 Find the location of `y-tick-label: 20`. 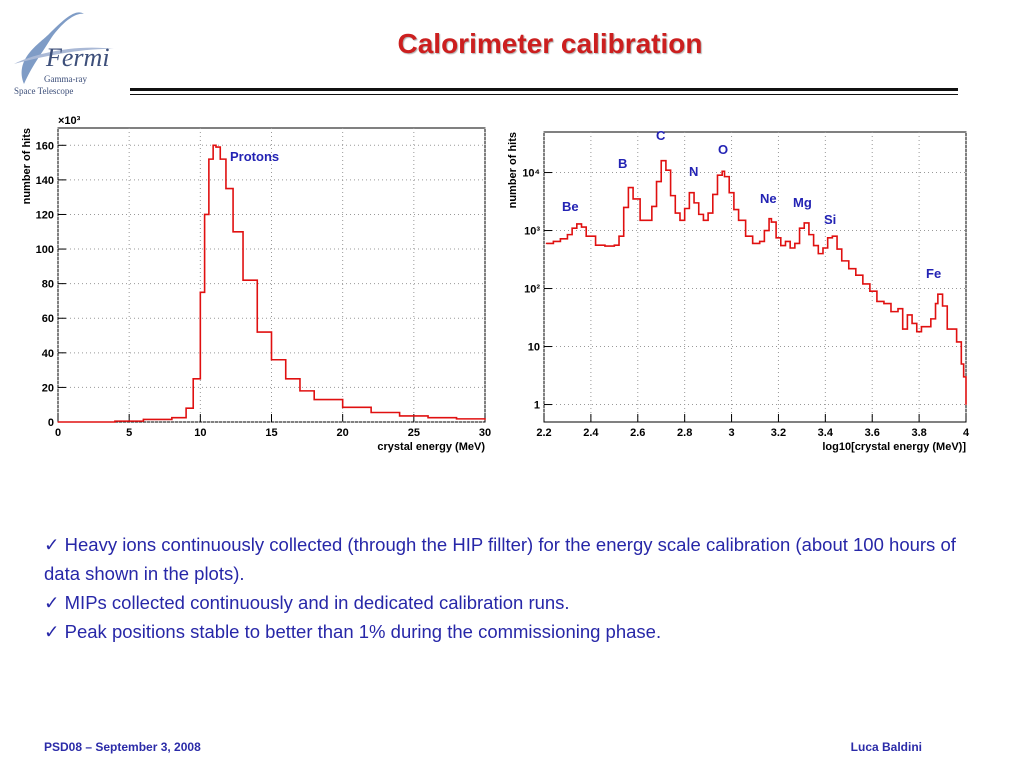

y-tick-label: 20 is located at coordinates (48, 388).